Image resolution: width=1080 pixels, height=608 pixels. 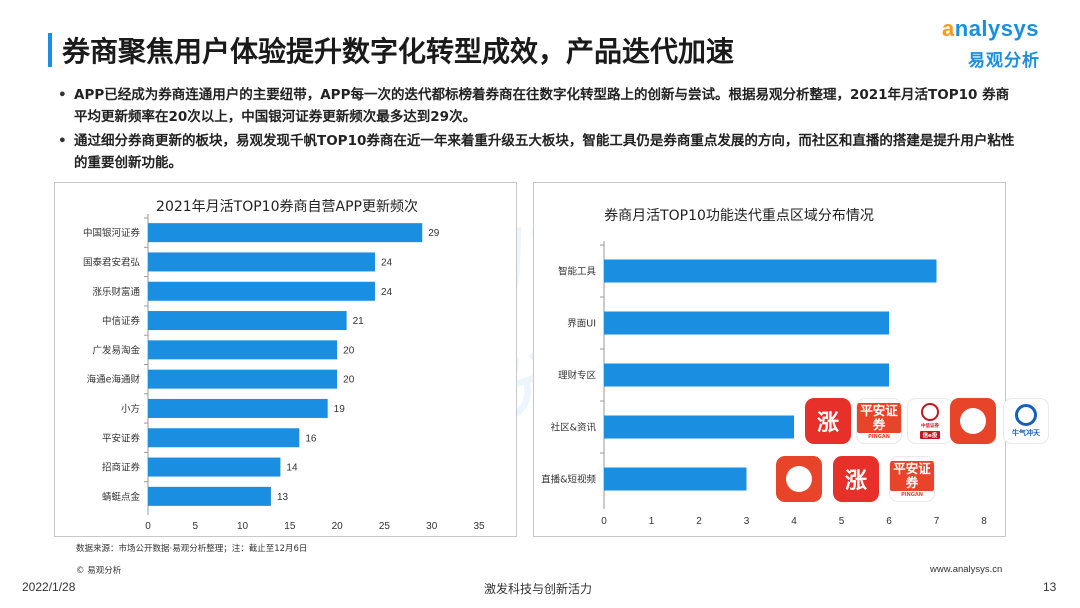 I want to click on x-tick-label: 2, so click(x=699, y=521).